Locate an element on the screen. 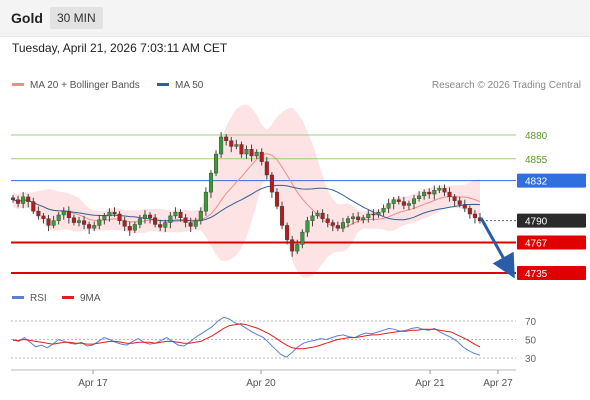  rsi-line is located at coordinates (246, 337).